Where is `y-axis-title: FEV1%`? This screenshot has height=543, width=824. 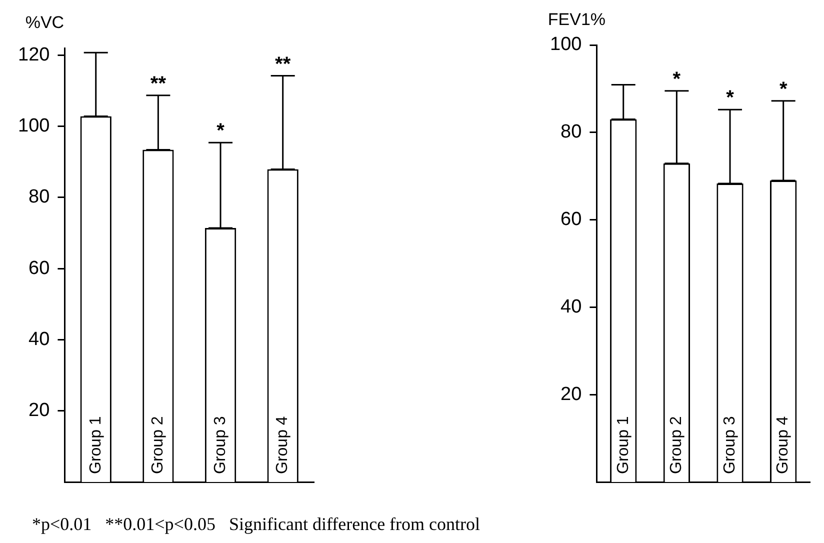
y-axis-title: FEV1% is located at coordinates (577, 20).